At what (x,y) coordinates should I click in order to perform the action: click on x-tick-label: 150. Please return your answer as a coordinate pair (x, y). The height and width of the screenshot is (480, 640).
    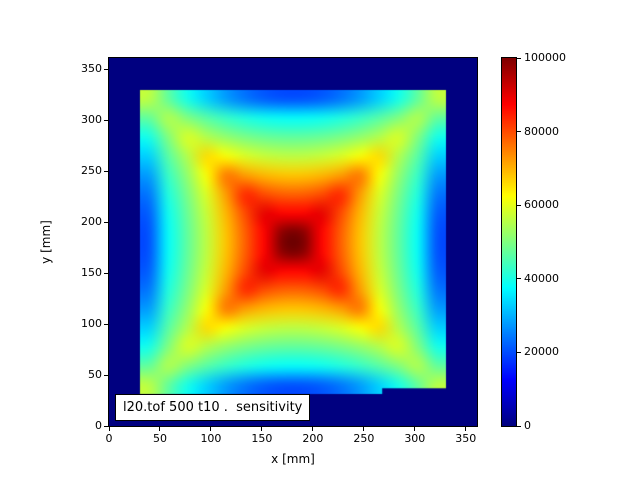
    Looking at the image, I should click on (262, 438).